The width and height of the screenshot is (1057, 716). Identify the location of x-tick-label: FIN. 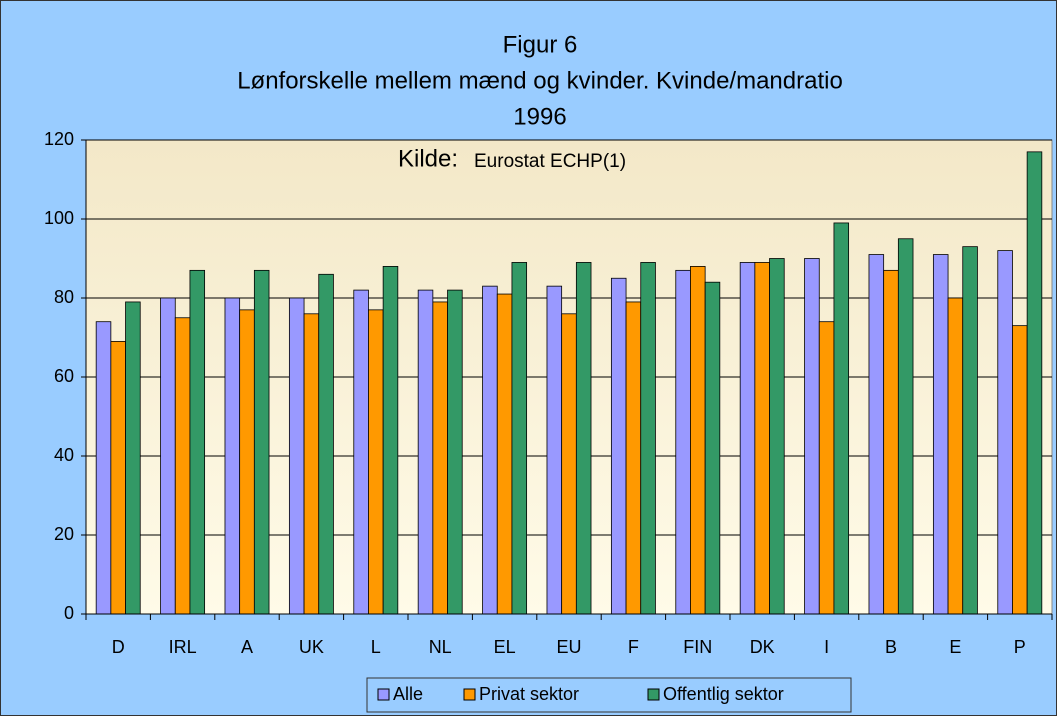
(697, 647).